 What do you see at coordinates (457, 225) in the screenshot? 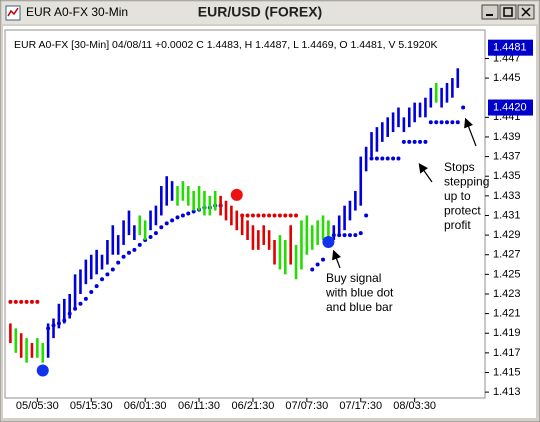
I see `annotation: profit` at bounding box center [457, 225].